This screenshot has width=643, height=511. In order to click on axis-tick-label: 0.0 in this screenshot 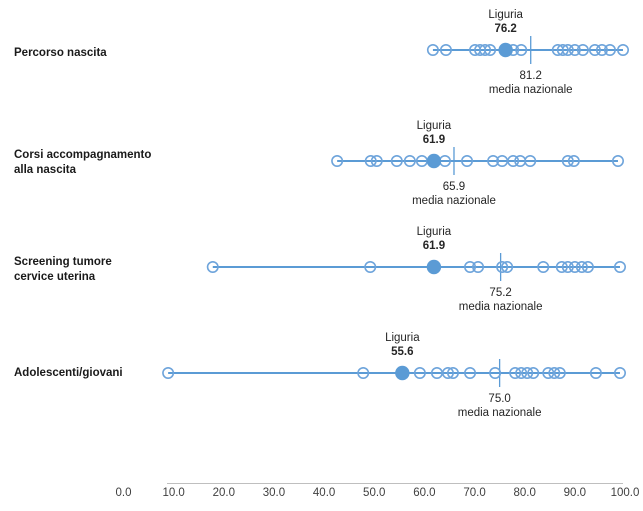, I will do `click(123, 493)`.